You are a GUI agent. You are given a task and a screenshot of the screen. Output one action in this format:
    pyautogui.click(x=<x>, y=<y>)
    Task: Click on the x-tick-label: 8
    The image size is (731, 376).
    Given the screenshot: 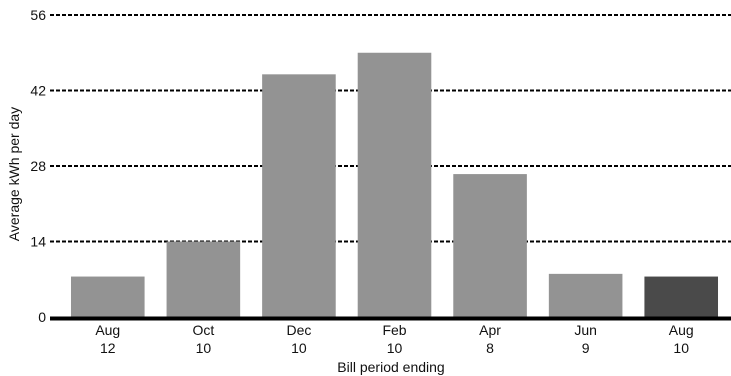 What is the action you would take?
    pyautogui.click(x=490, y=348)
    